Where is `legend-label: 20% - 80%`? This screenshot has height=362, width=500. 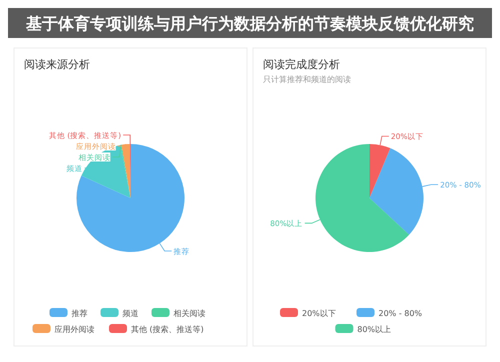 legend-label: 20% - 80% is located at coordinates (400, 313).